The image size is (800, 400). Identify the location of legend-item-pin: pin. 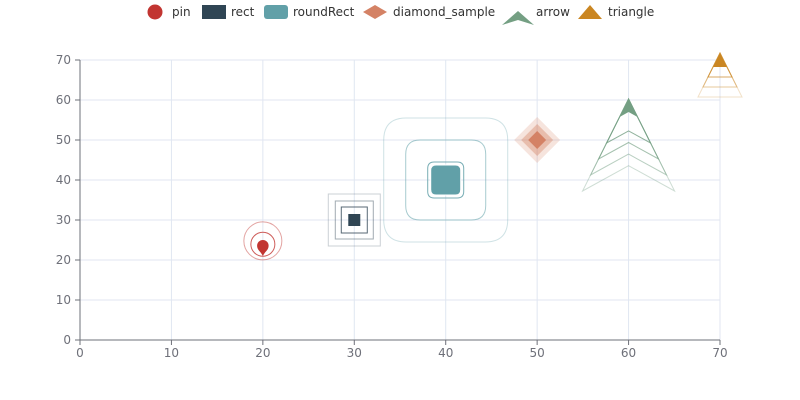
(169, 12).